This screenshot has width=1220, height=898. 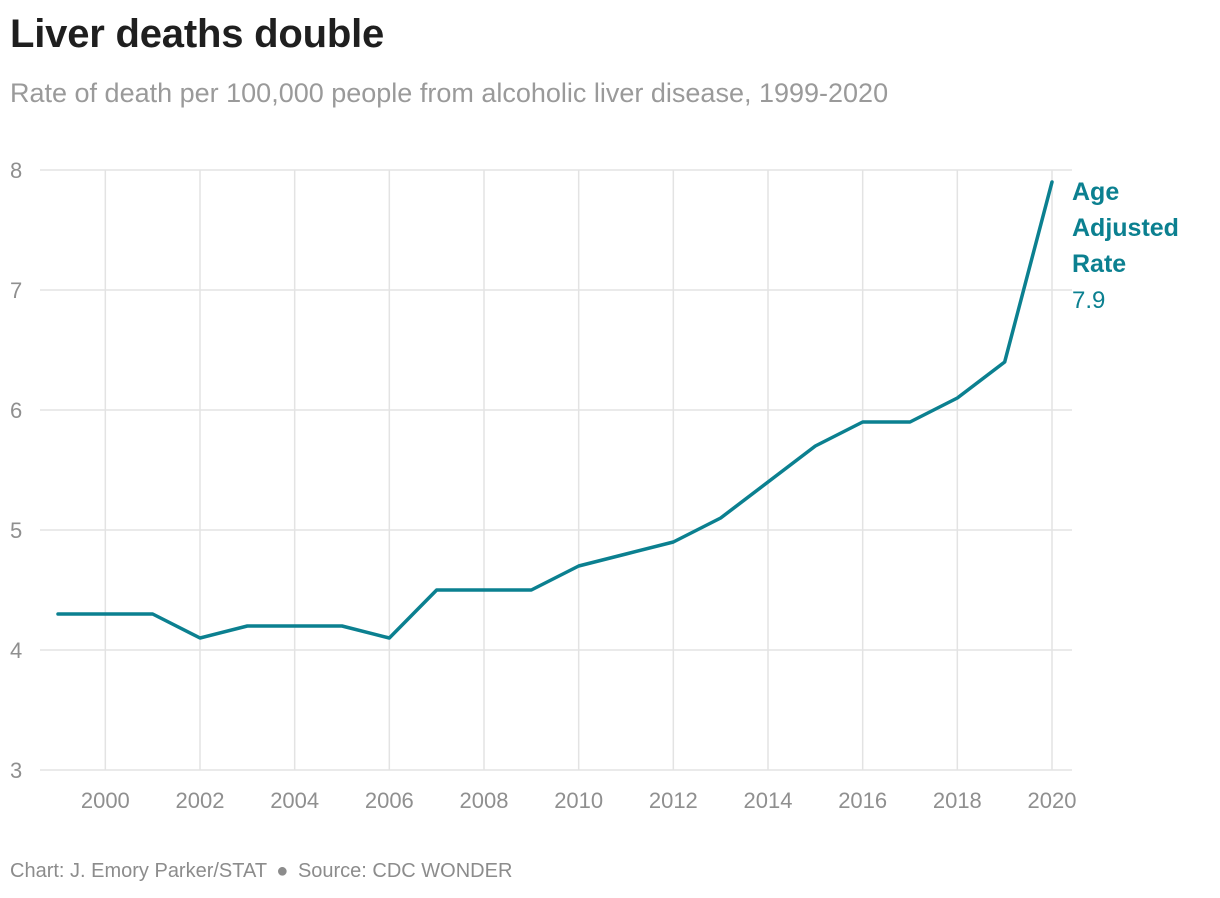 What do you see at coordinates (1088, 300) in the screenshot?
I see `series-last-value-label: 7.9` at bounding box center [1088, 300].